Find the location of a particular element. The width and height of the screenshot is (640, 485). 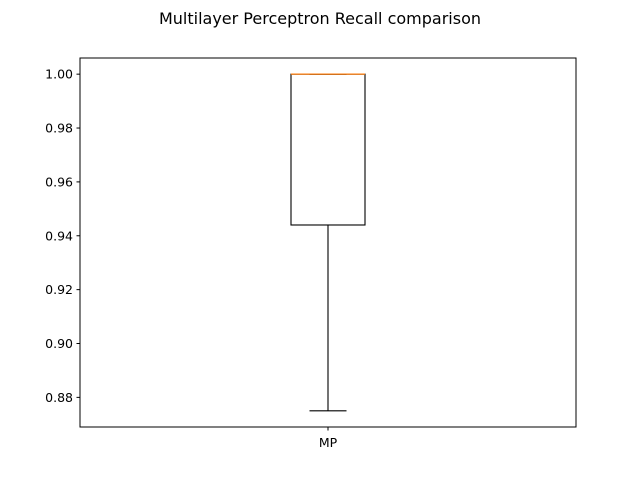

y-tick-label: 0.96 is located at coordinates (59, 181).